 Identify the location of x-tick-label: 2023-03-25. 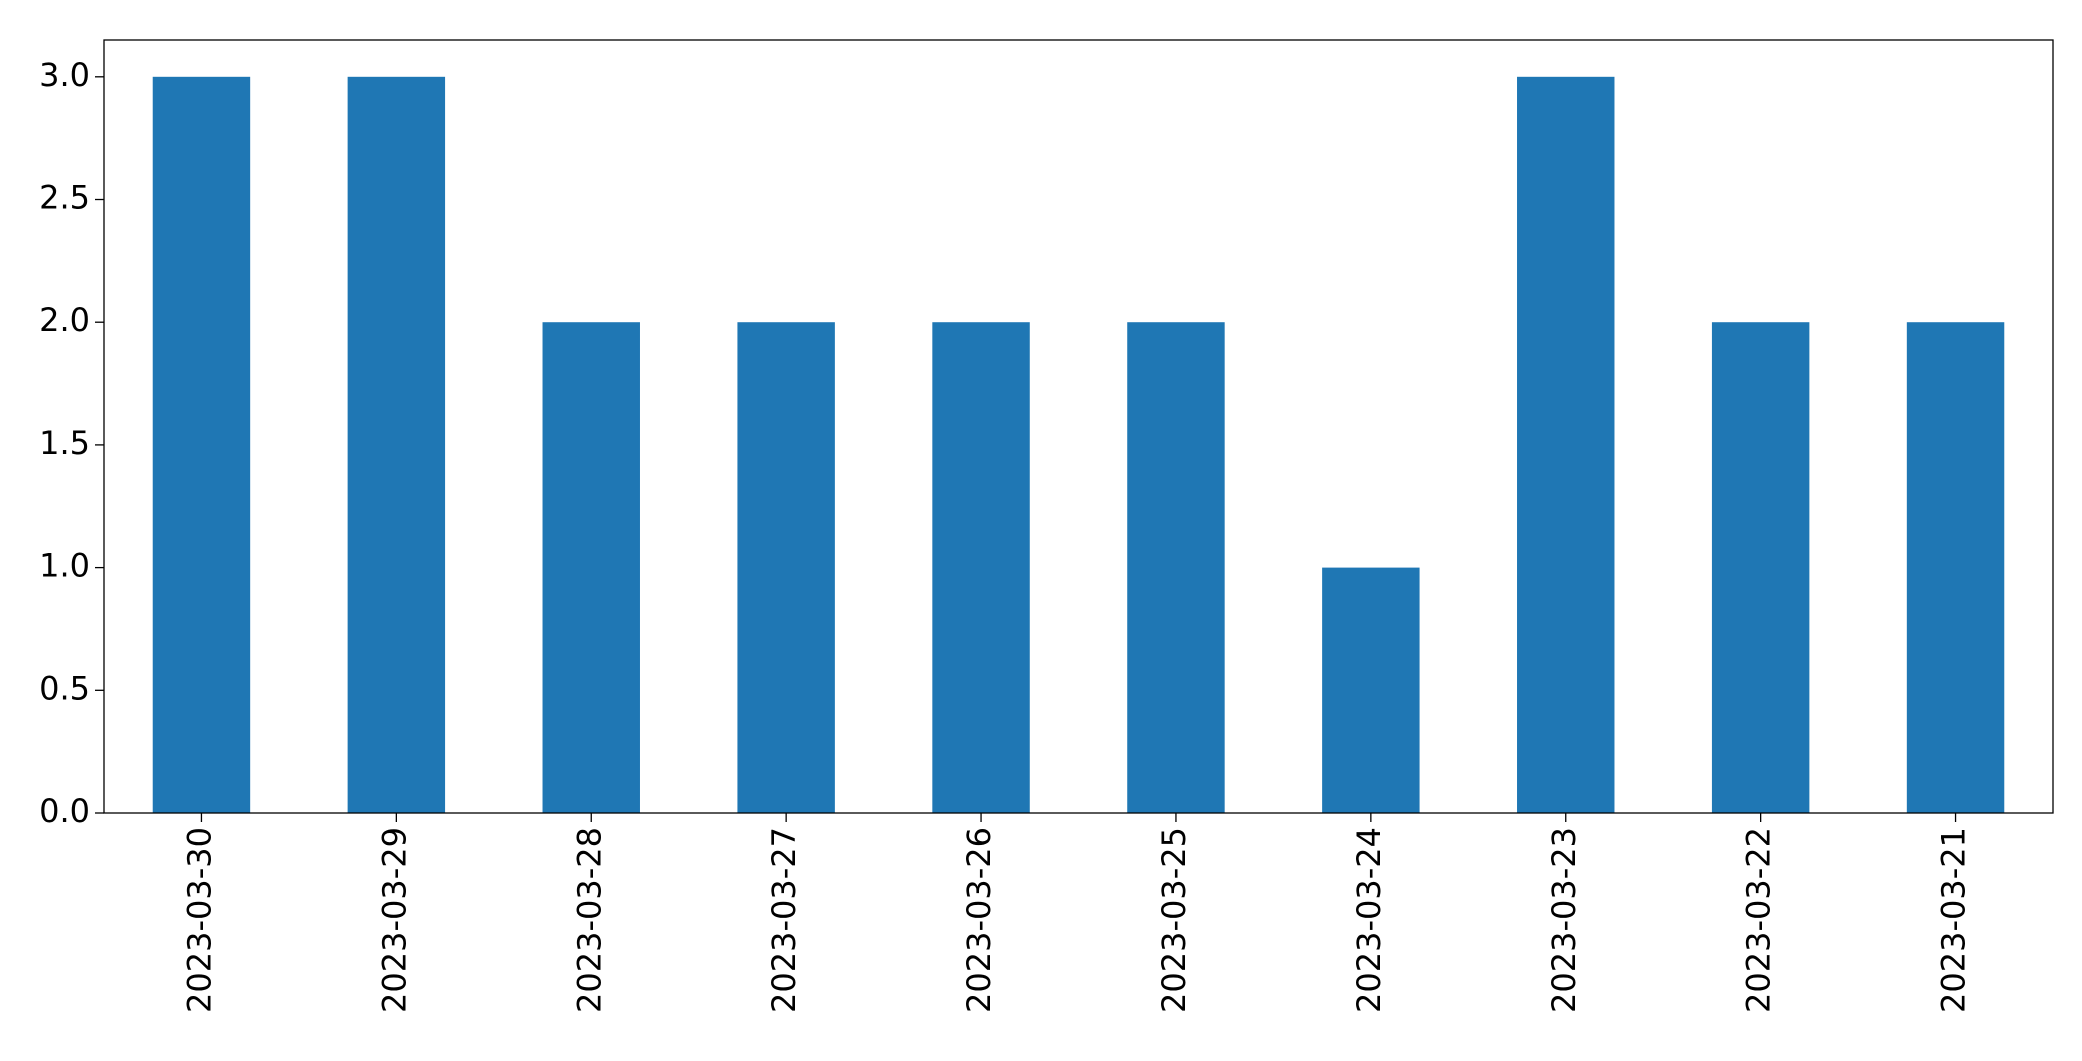
(1174, 920).